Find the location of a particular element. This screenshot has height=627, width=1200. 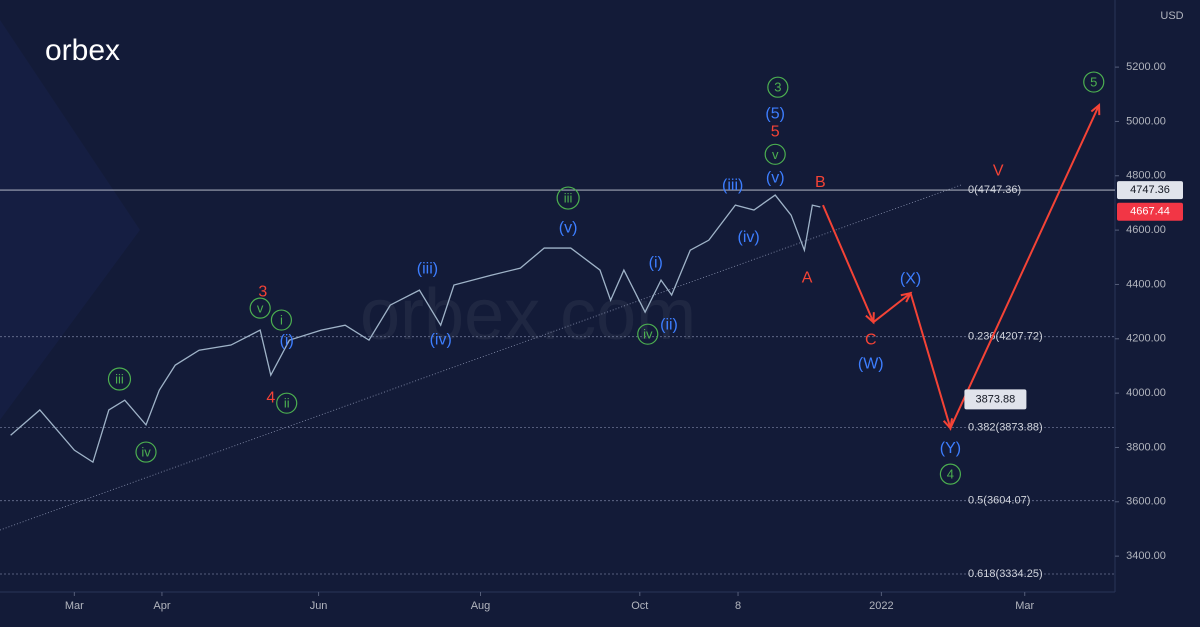

wave-label: B is located at coordinates (820, 182).